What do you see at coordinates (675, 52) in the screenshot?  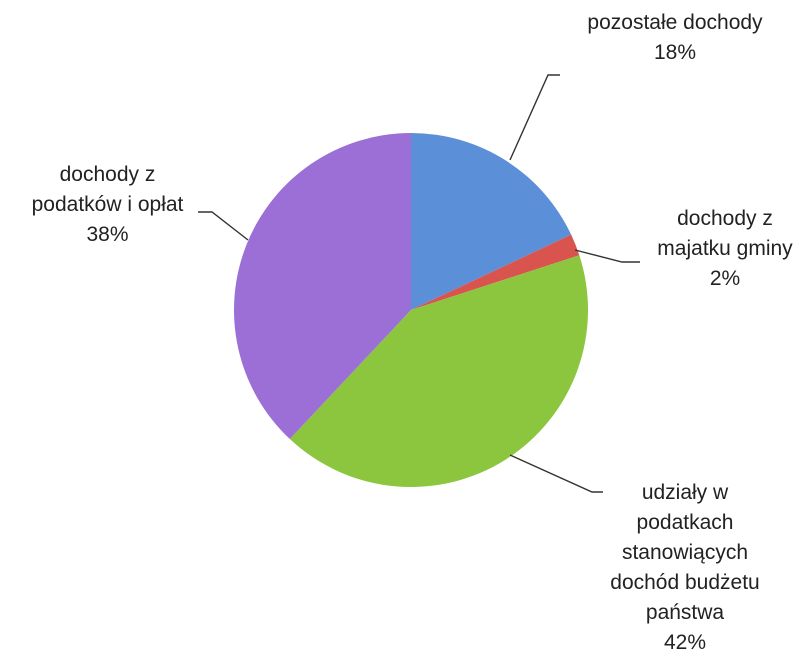 I see `label-percent: 18%` at bounding box center [675, 52].